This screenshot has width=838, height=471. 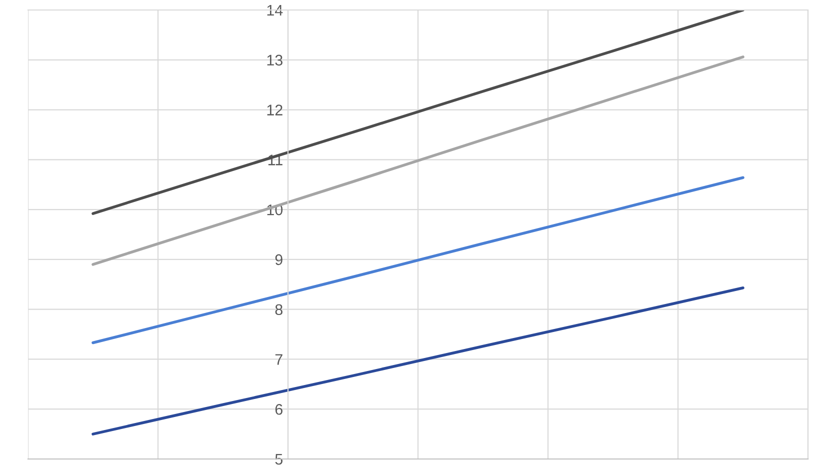 What do you see at coordinates (278, 359) in the screenshot?
I see `y-tick-label: 7` at bounding box center [278, 359].